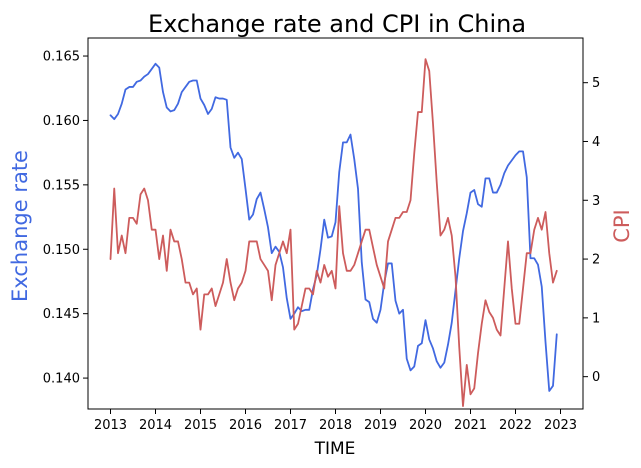  I want to click on x-tick-label: 2017, so click(290, 425).